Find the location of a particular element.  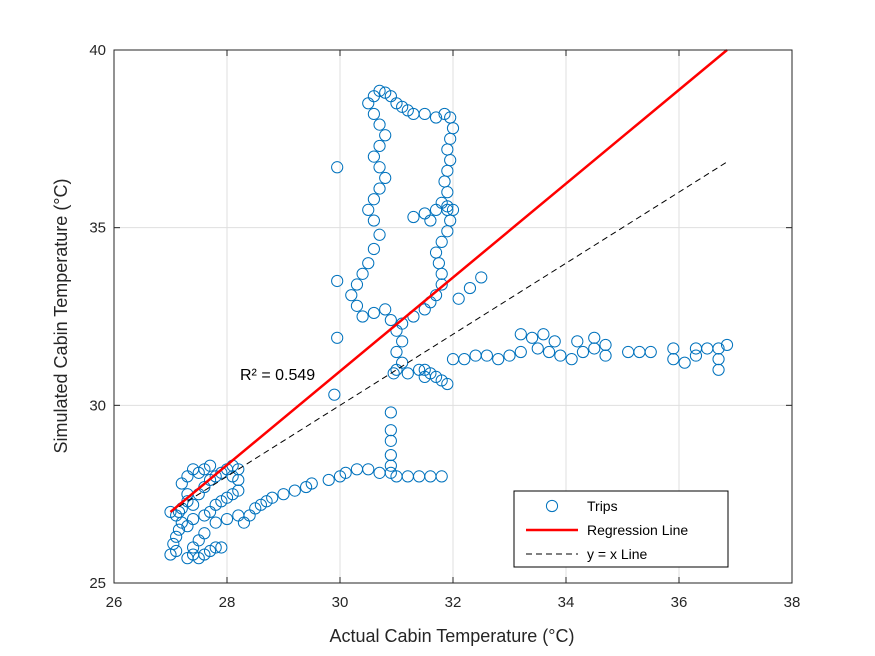

legend-trips-marker is located at coordinates (552, 506).